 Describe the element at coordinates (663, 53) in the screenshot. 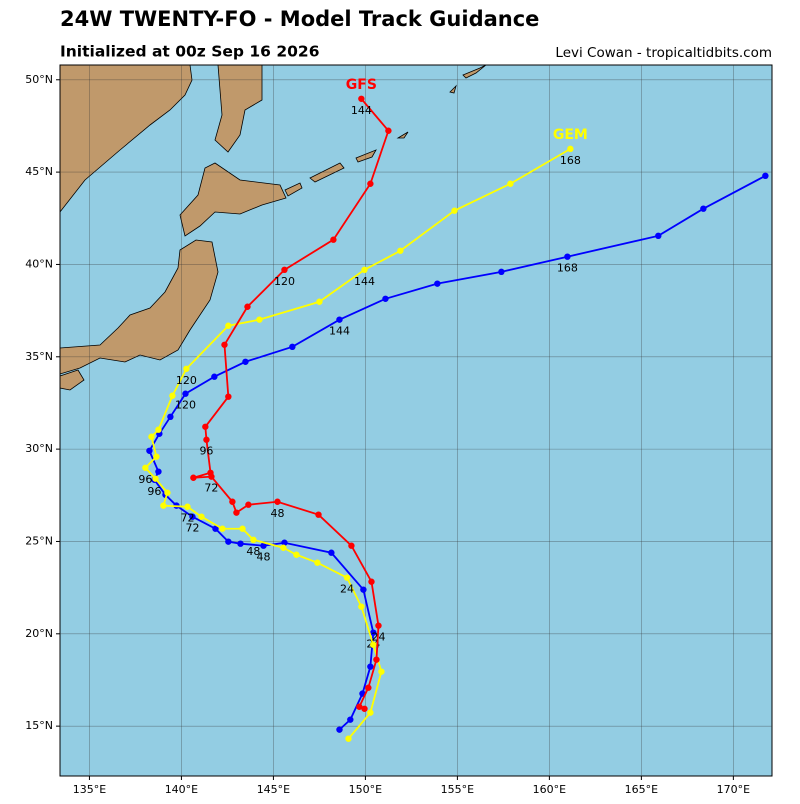

I see `credit: Levi Cowan - tropicaltidbits.com` at that location.